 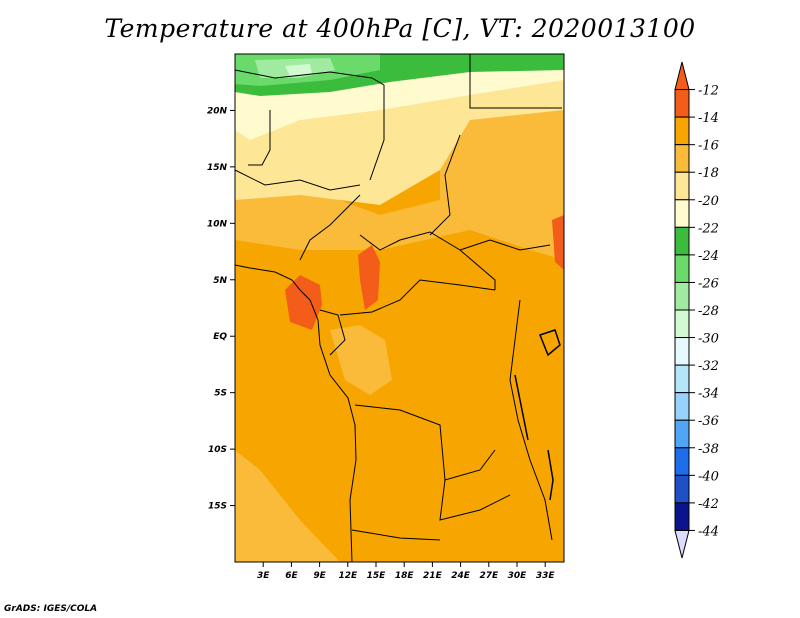 I want to click on lake-victoria, so click(x=550, y=343).